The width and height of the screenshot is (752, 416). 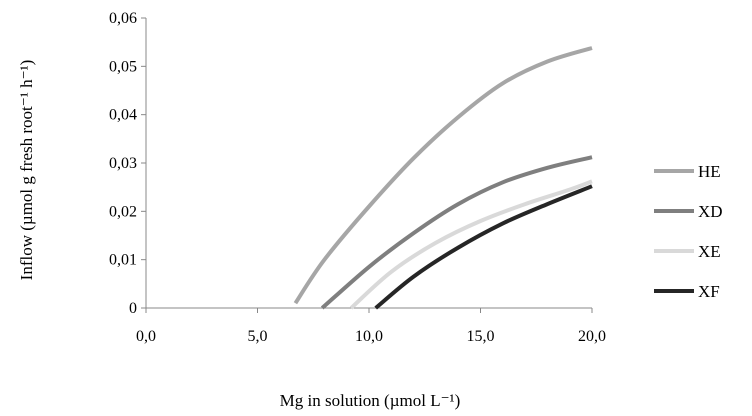 What do you see at coordinates (123, 211) in the screenshot?
I see `y-tick-label: 0,02` at bounding box center [123, 211].